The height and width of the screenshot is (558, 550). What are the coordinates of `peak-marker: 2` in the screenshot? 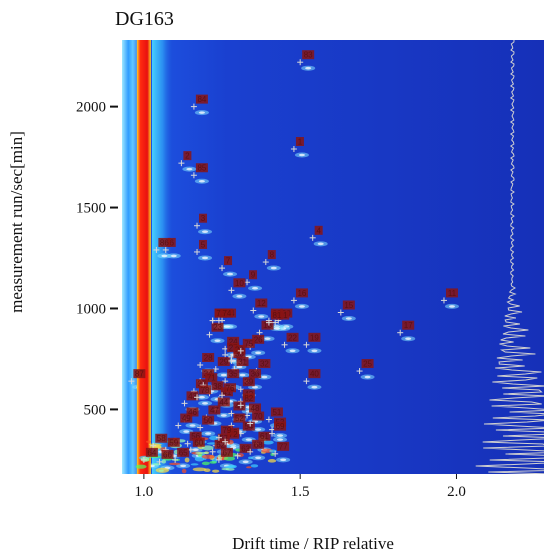 It's located at (185, 159).